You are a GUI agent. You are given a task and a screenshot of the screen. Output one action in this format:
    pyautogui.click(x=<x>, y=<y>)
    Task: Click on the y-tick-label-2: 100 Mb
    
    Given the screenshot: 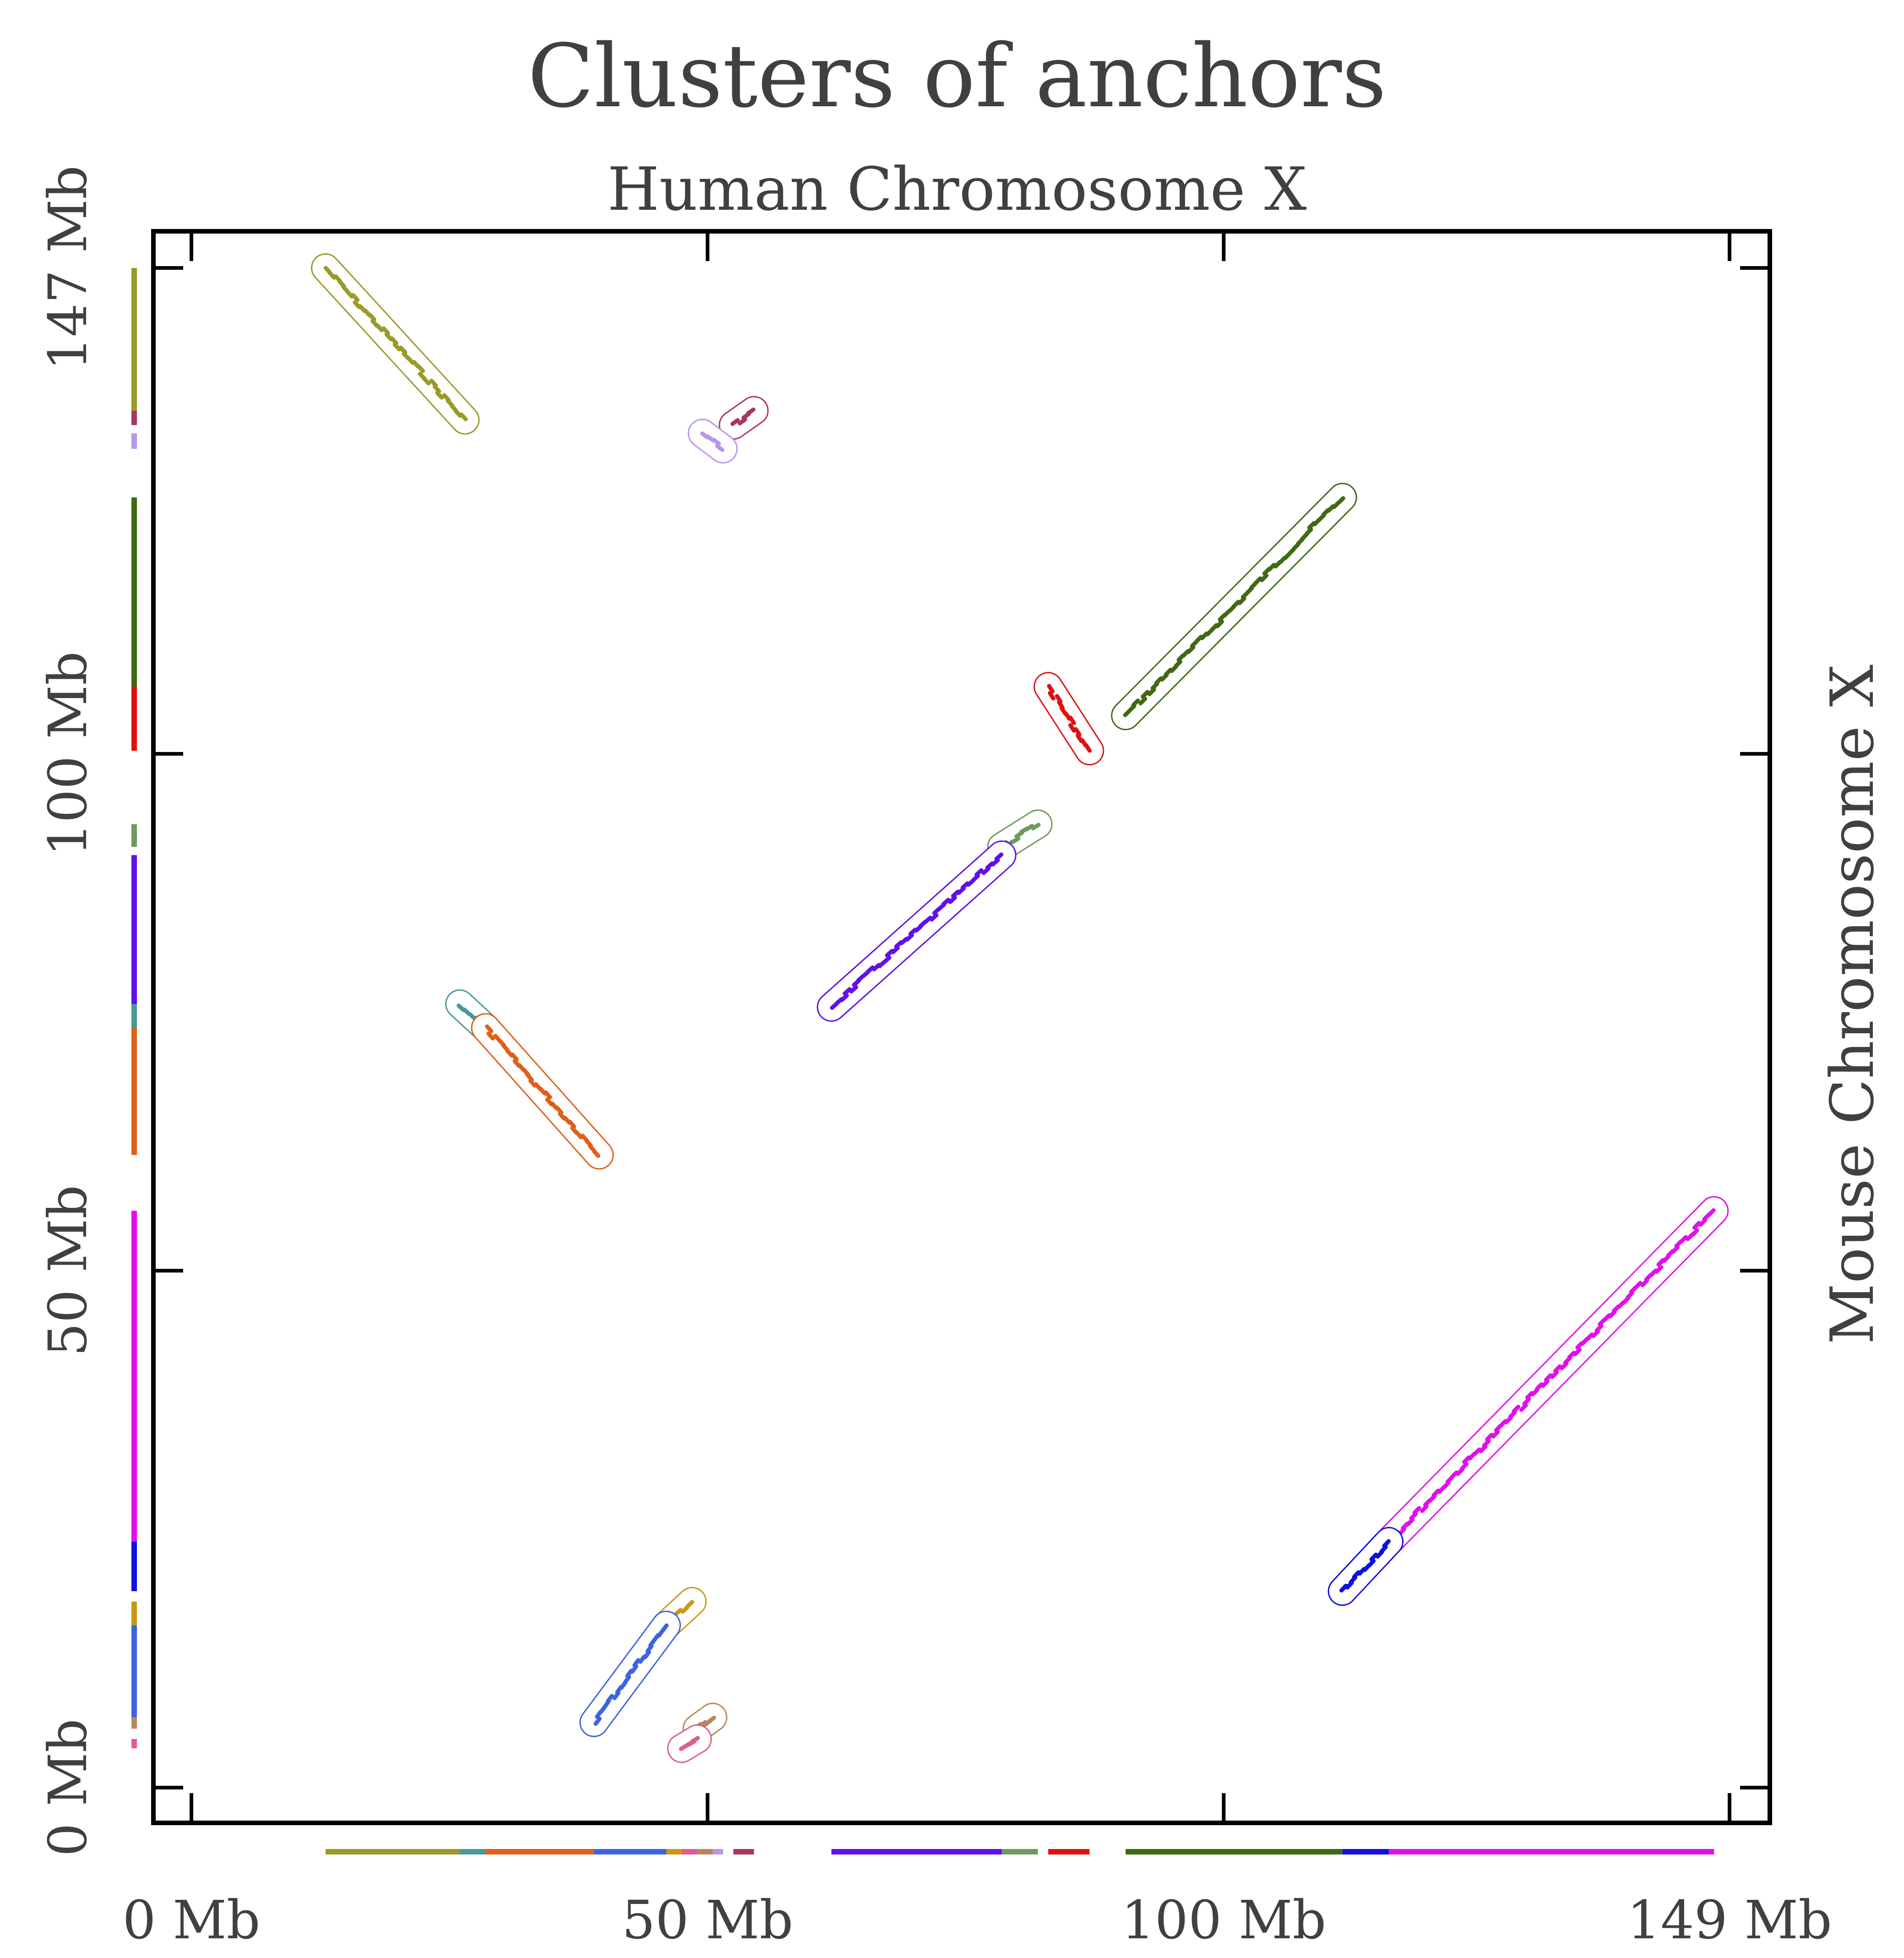 What is the action you would take?
    pyautogui.click(x=68, y=753)
    